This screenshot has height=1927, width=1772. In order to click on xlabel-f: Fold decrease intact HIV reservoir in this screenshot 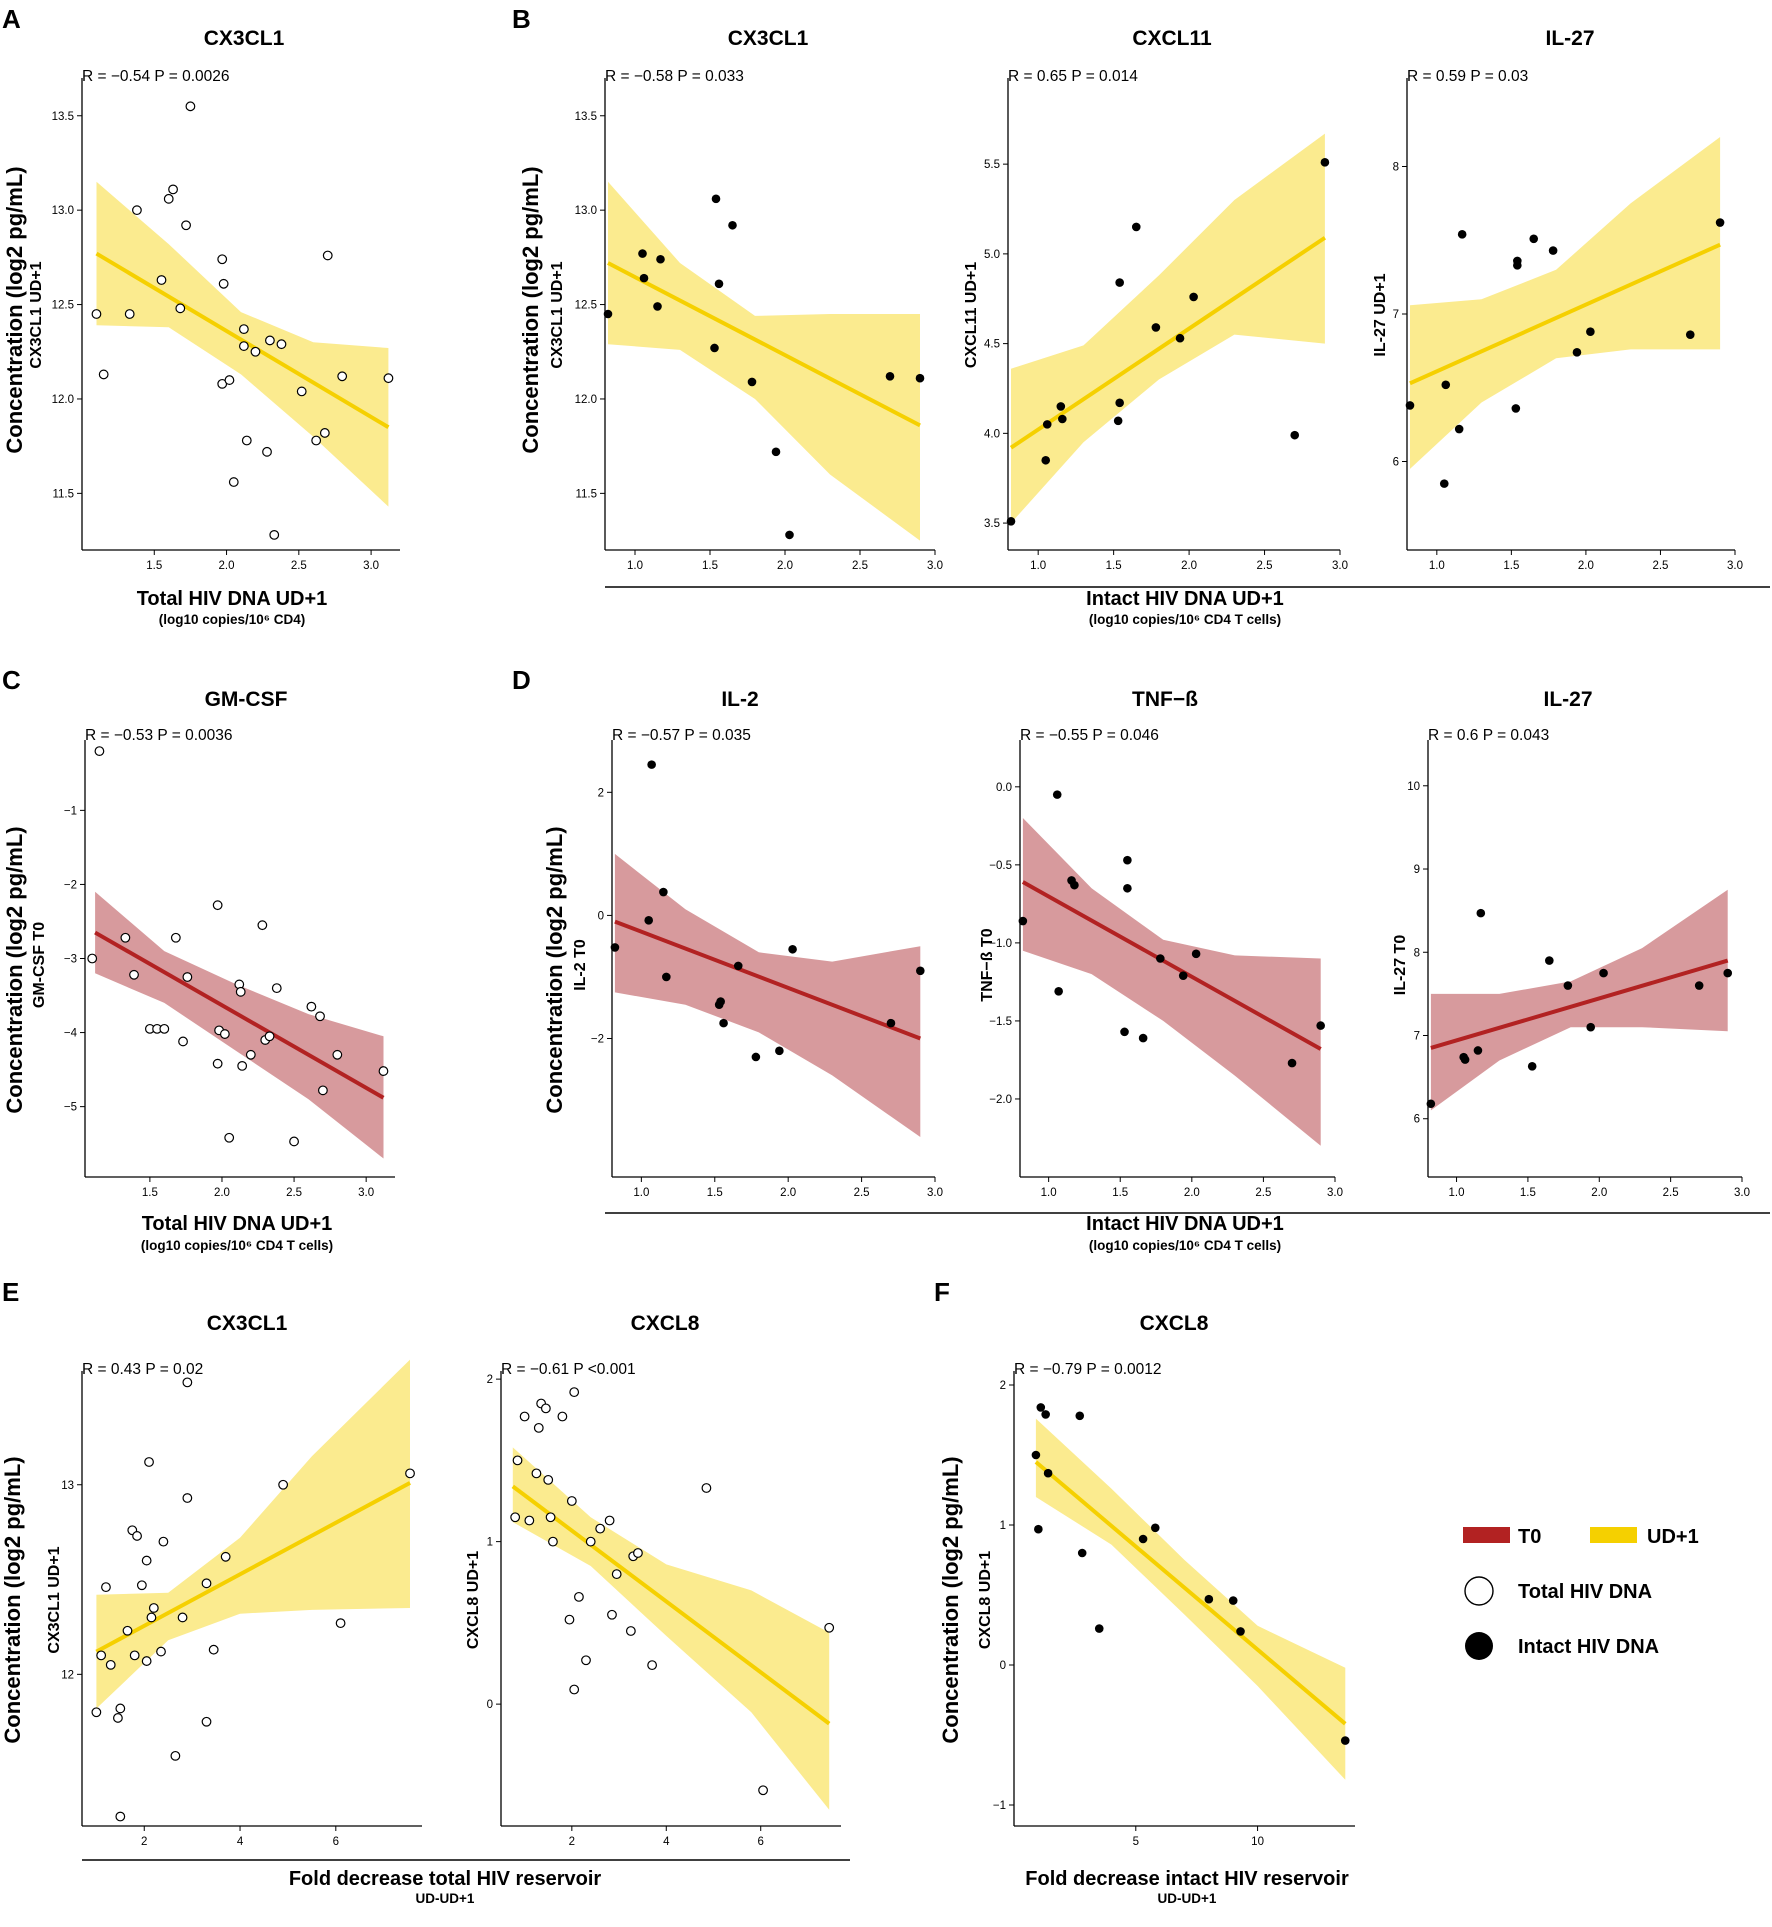, I will do `click(1187, 1879)`.